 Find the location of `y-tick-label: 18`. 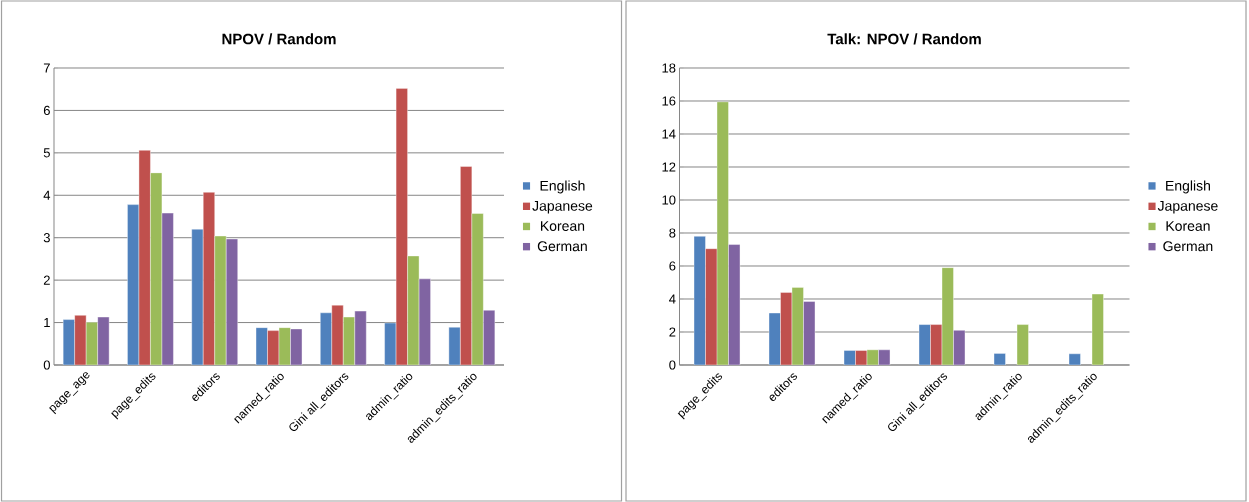

y-tick-label: 18 is located at coordinates (669, 68).